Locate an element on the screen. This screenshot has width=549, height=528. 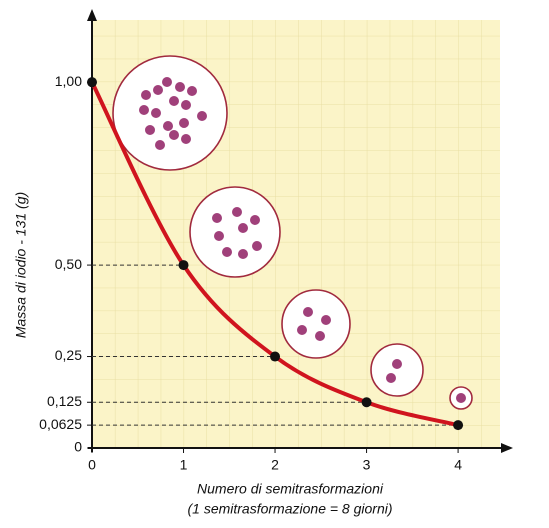
y-axis-label: Massa di iodio - 131 (g) is located at coordinates (21, 265).